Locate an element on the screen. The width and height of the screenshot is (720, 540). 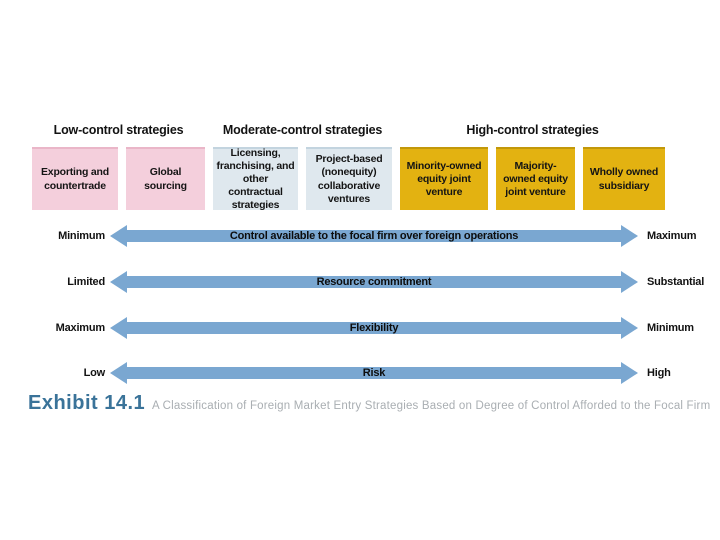
arrow-right-label: High is located at coordinates (659, 373).